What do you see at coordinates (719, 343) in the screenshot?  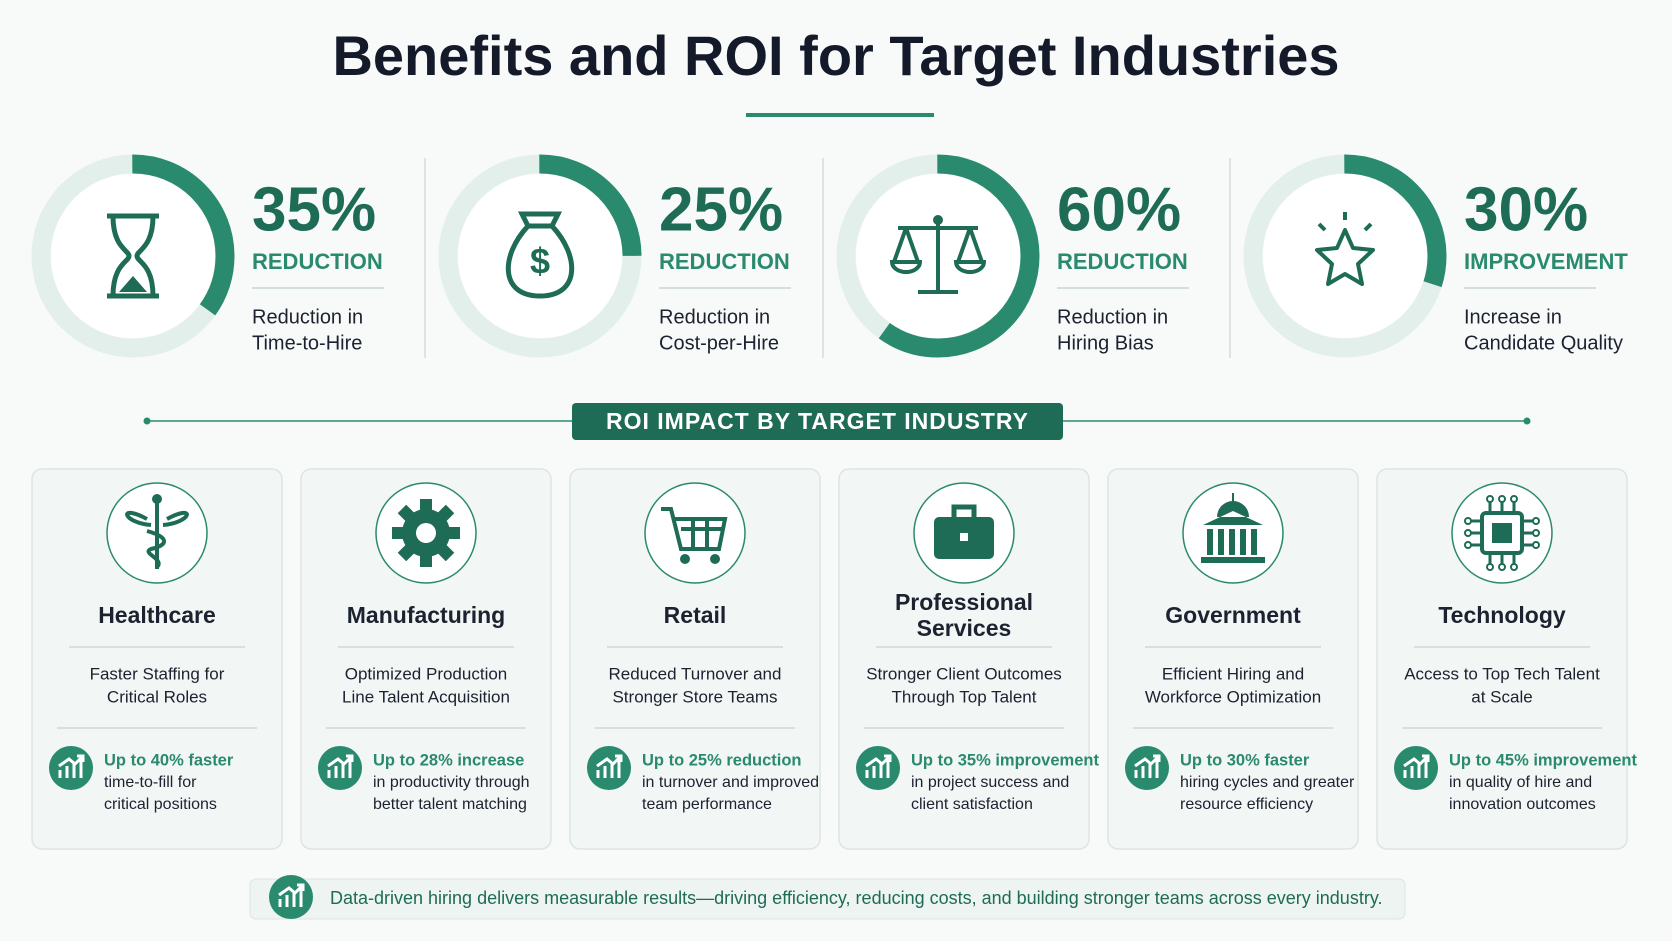 I see `metric-description: Cost-per-Hire` at bounding box center [719, 343].